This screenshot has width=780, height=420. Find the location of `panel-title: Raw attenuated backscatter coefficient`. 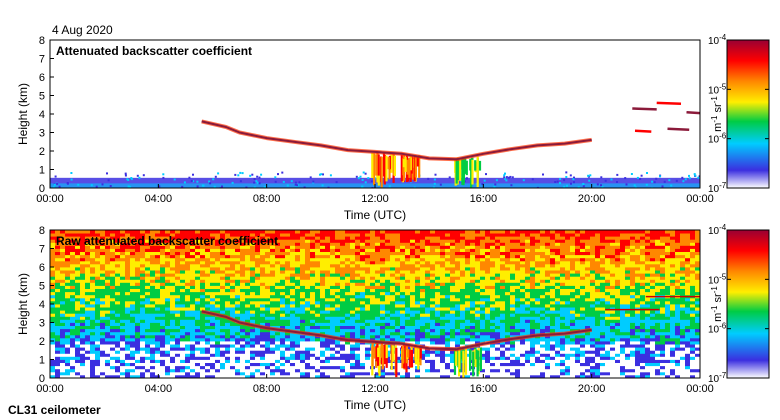

panel-title: Raw attenuated backscatter coefficient is located at coordinates (167, 241).